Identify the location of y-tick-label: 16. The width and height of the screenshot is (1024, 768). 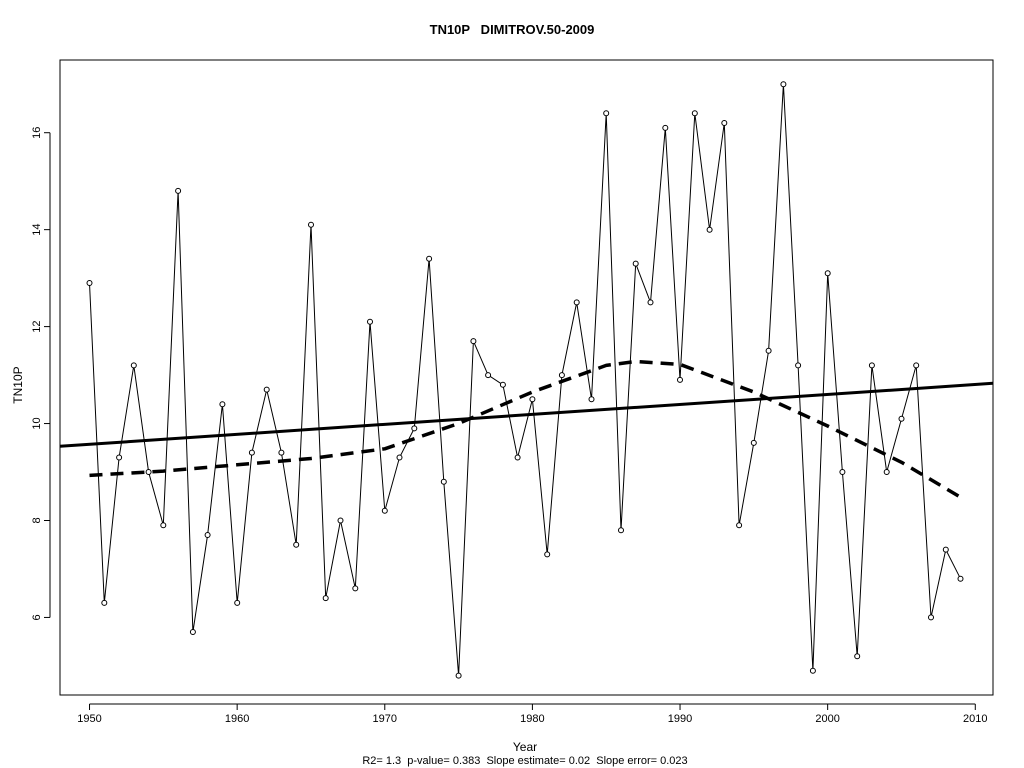
(37, 133).